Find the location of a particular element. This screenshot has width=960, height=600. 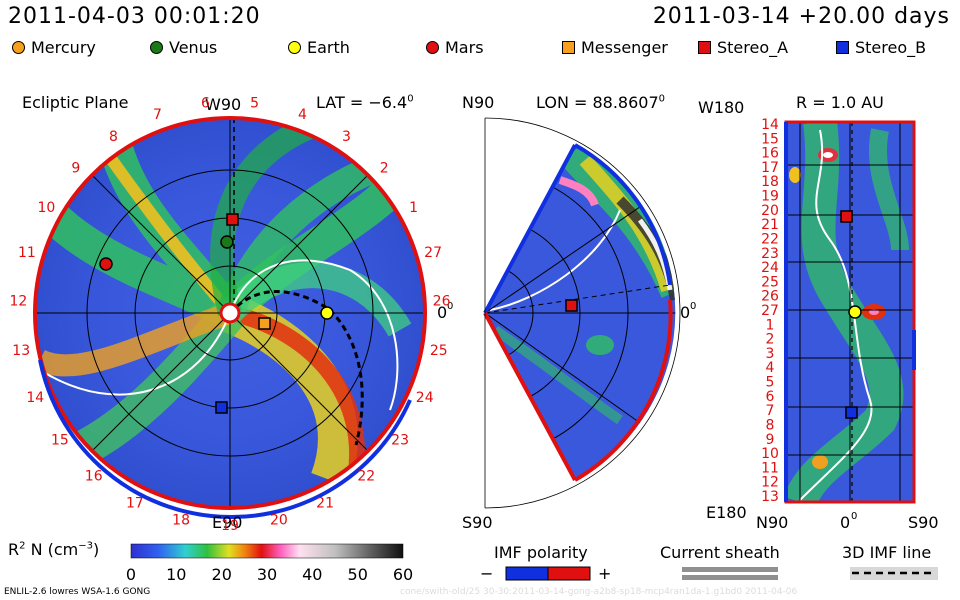

colorbar-tick-label: 10 is located at coordinates (176, 574).